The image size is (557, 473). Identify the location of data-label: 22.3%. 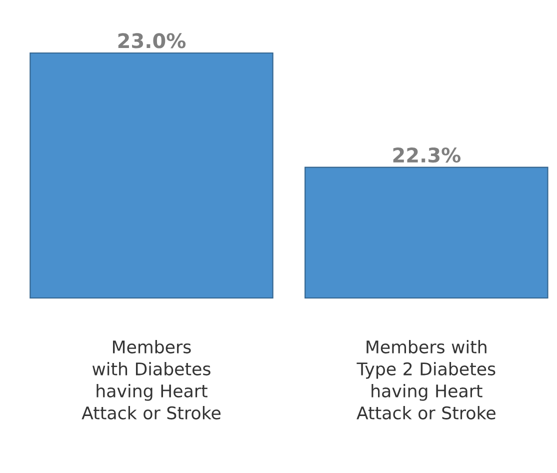
(426, 155).